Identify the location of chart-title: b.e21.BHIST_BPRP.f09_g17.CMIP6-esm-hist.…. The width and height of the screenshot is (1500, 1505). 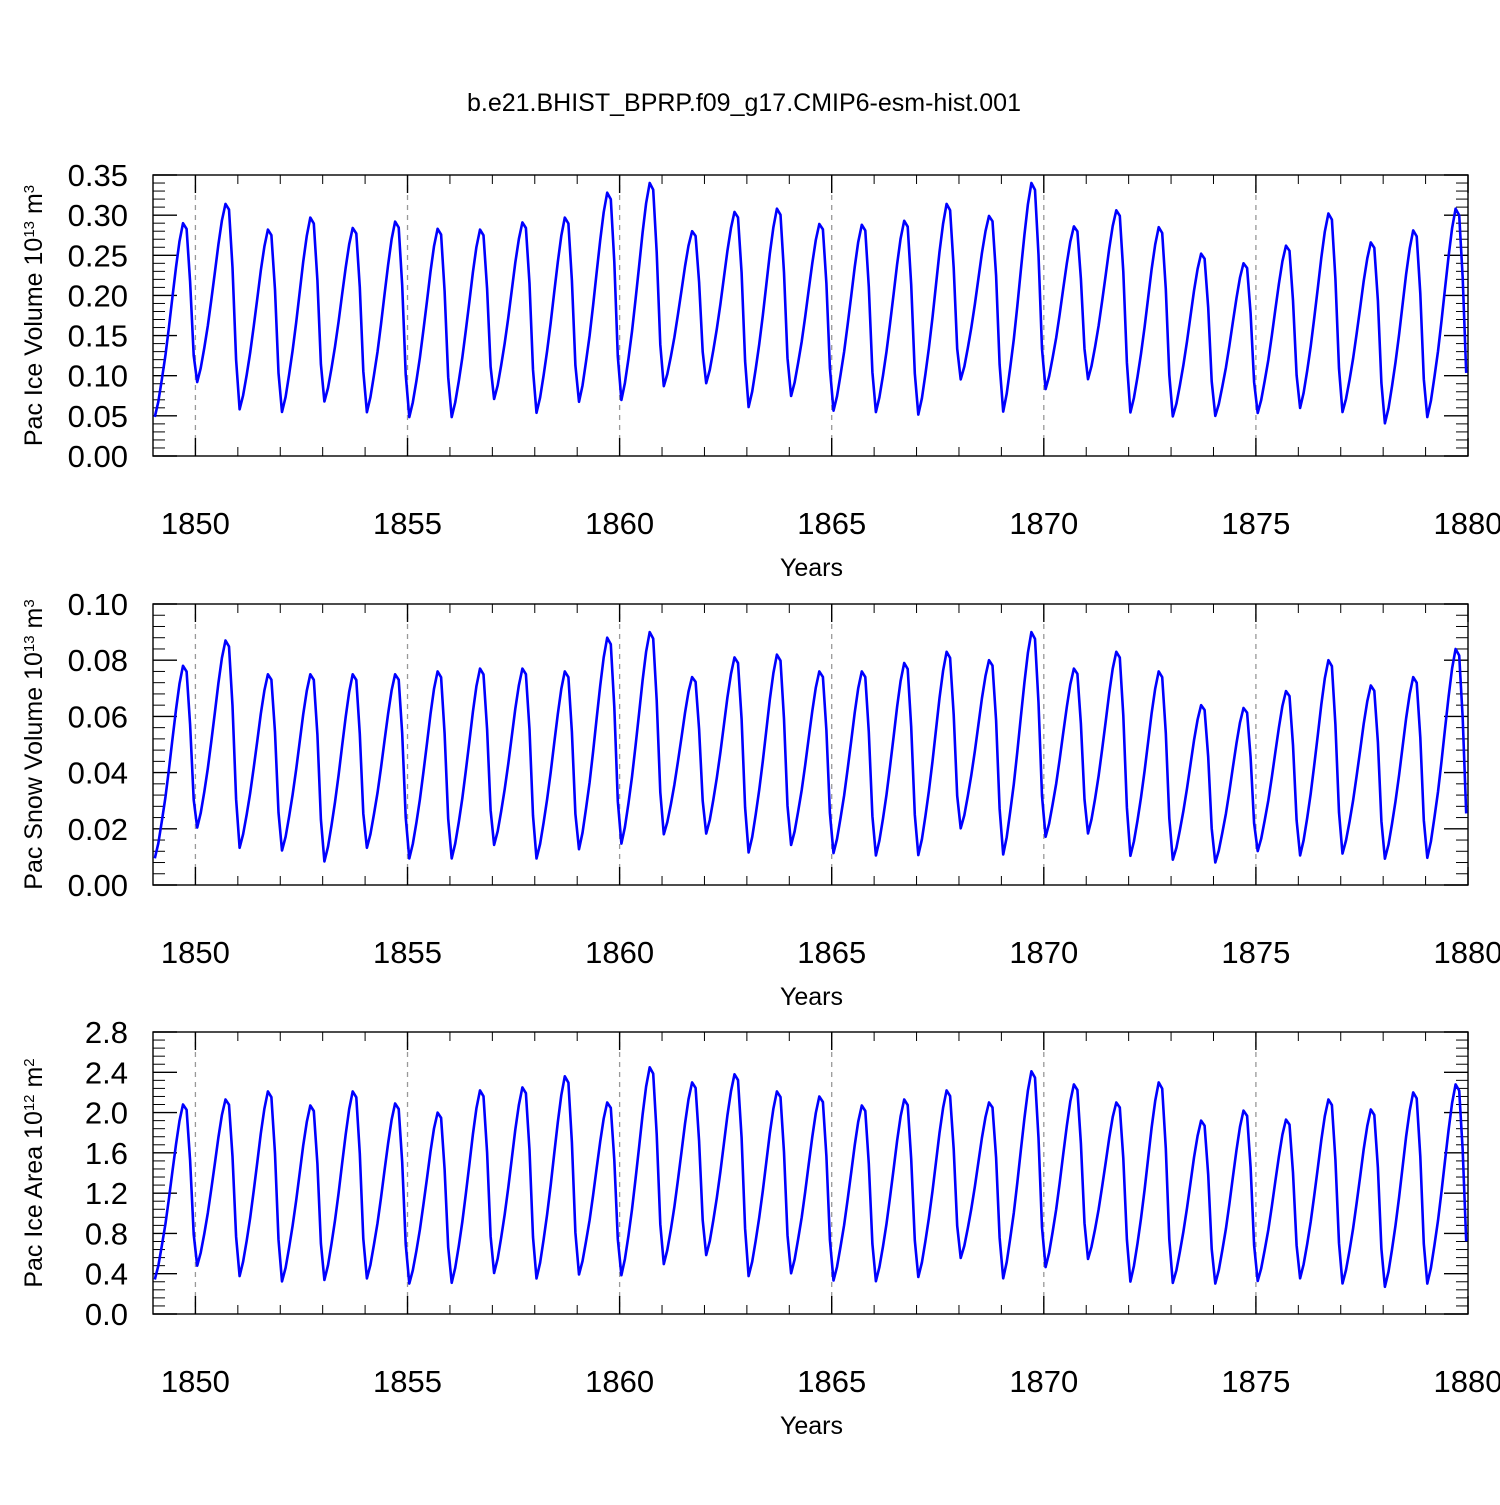
(744, 103).